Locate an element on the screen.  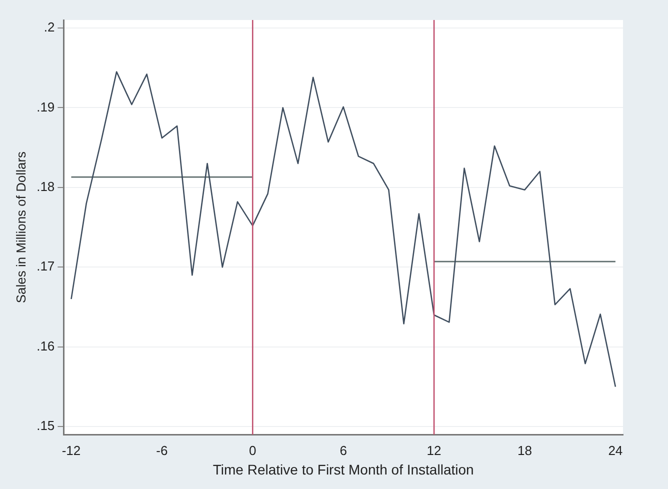
y-tick-label: .18 is located at coordinates (45, 186).